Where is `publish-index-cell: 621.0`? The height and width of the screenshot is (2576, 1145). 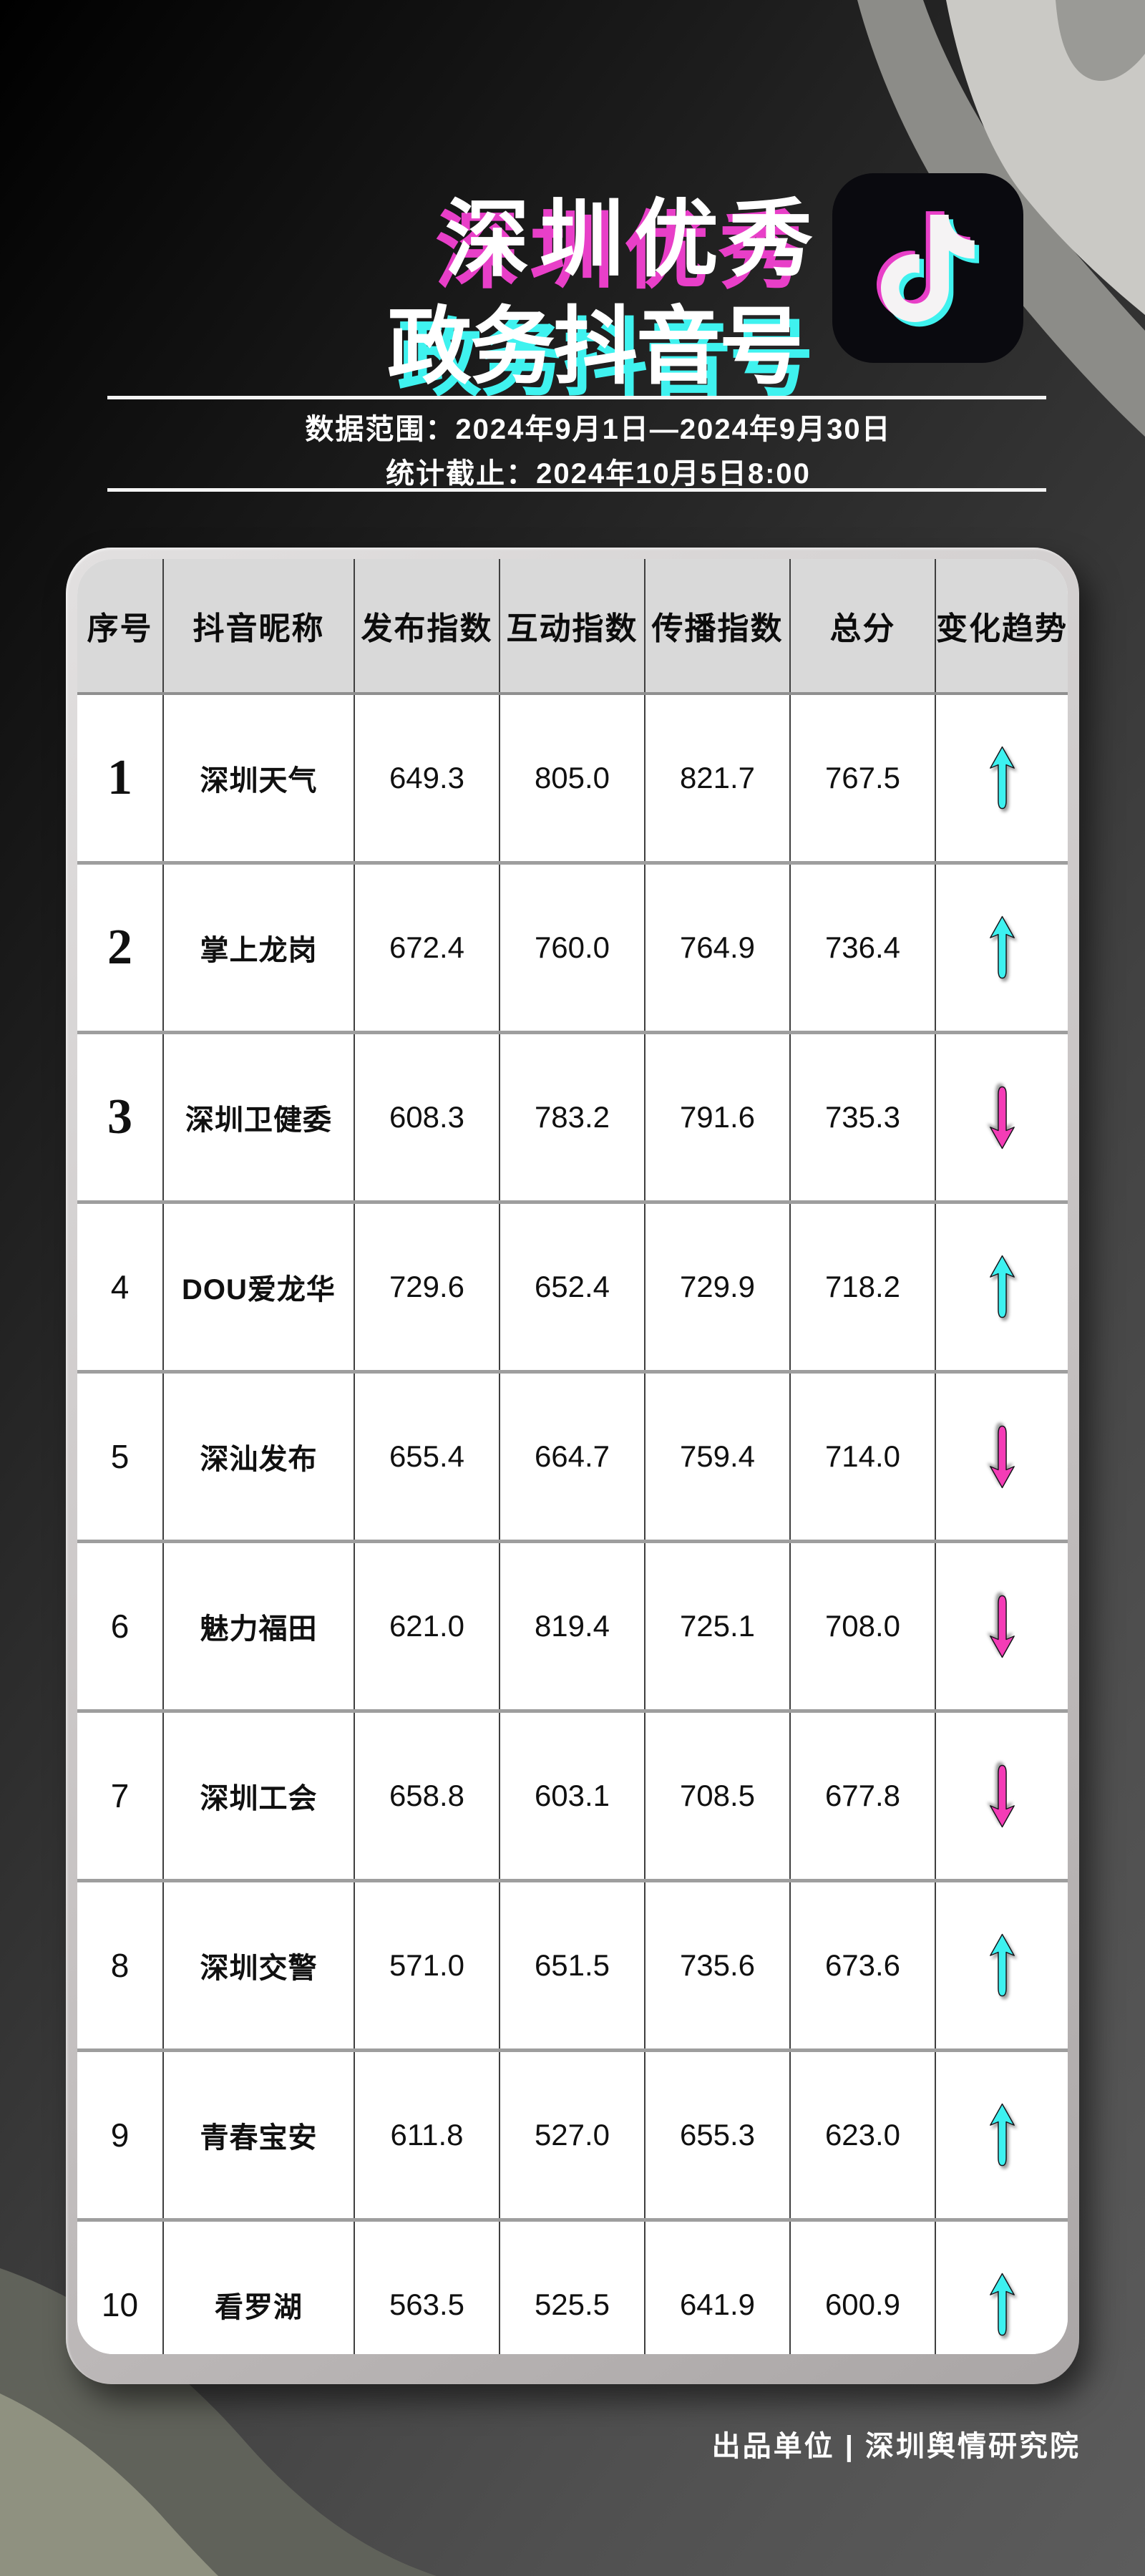 publish-index-cell: 621.0 is located at coordinates (427, 1626).